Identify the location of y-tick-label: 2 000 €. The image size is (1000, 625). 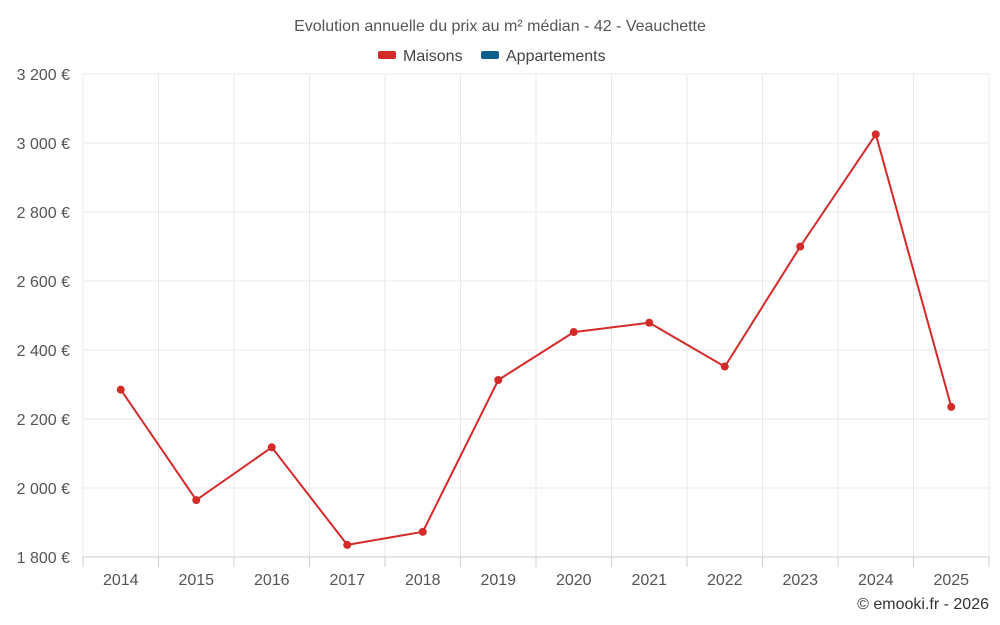
(43, 489).